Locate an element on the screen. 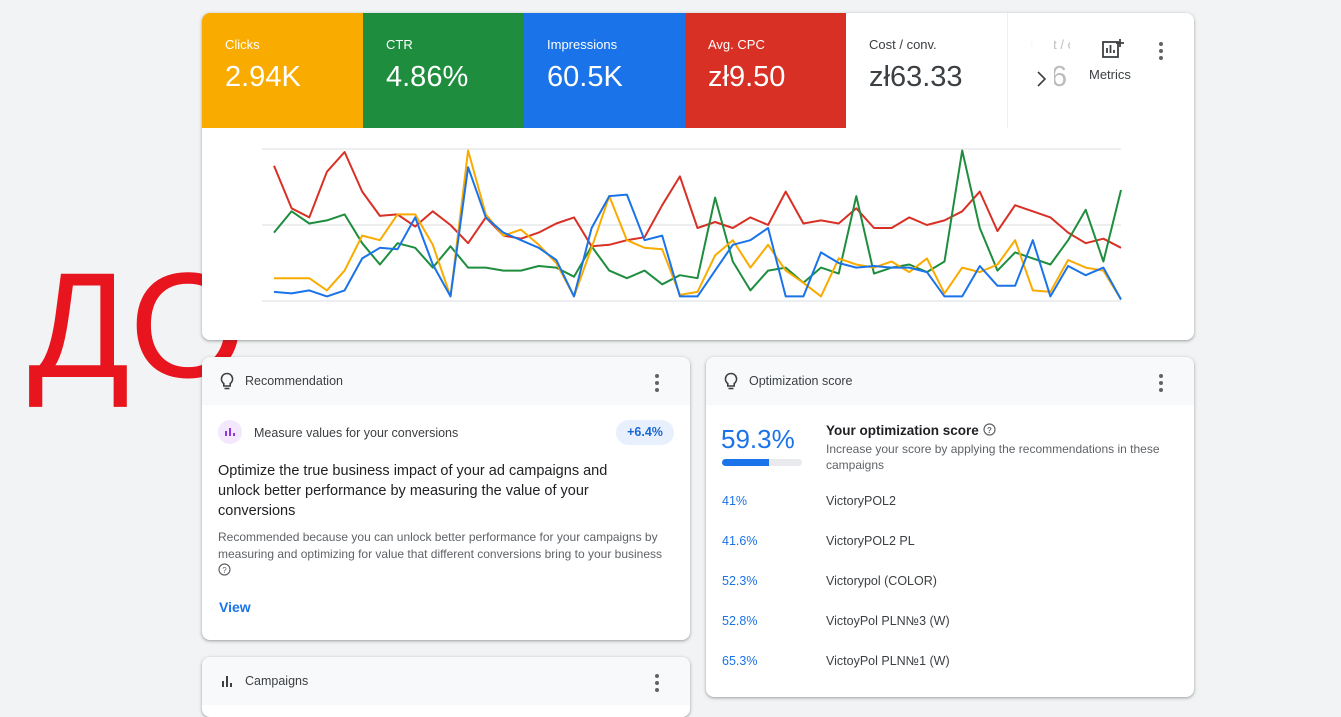 The image size is (1341, 717). metrics-button: Metrics is located at coordinates (1132, 70).